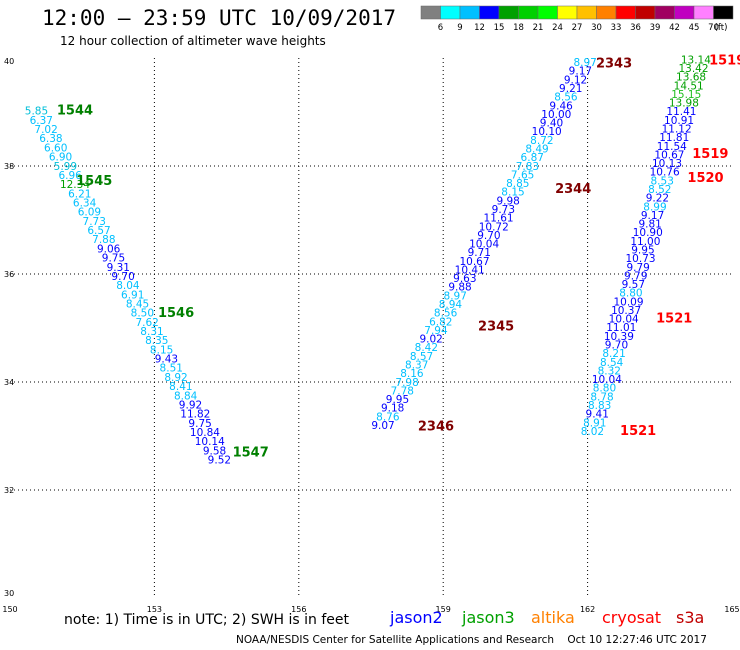 The image size is (740, 650). What do you see at coordinates (146, 323) in the screenshot?
I see `wave-height-value: 7.62` at bounding box center [146, 323].